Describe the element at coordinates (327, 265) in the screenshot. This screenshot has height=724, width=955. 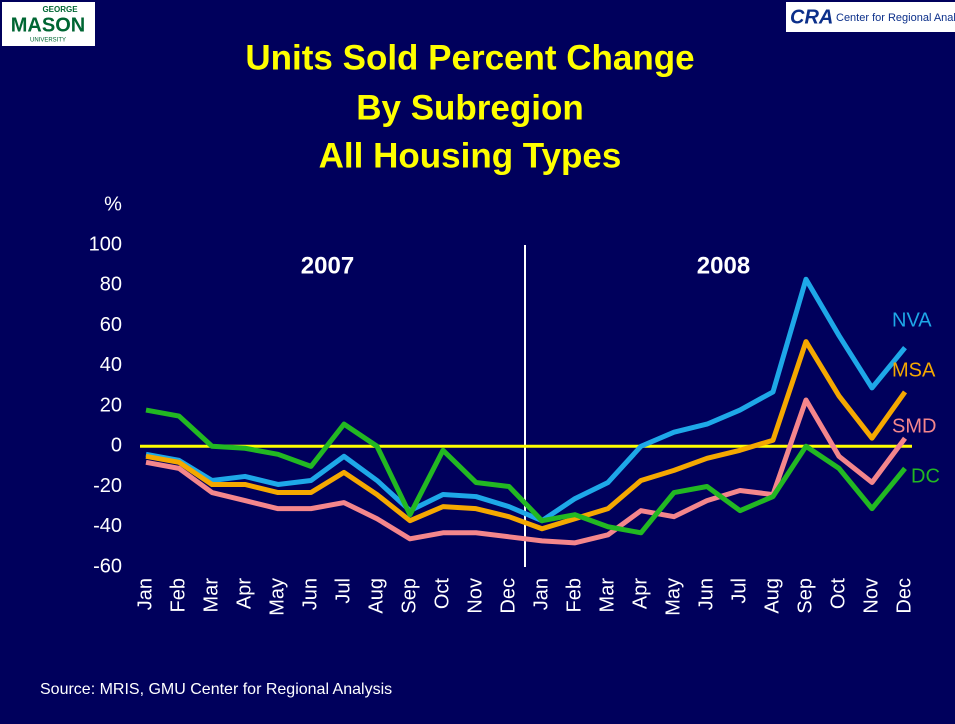
I see `year-label: 2007` at that location.